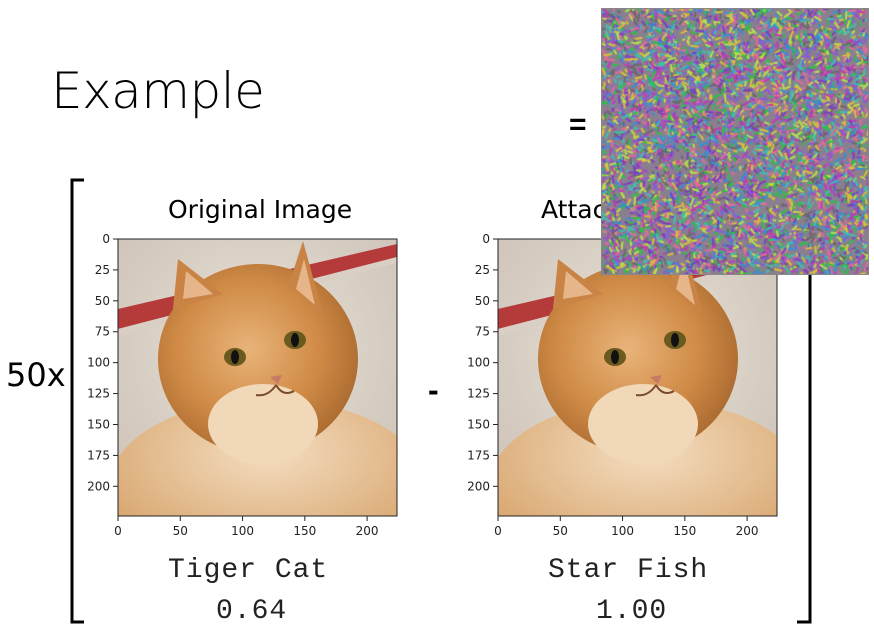 This screenshot has width=874, height=636. I want to click on panel-1-title: Original Image, so click(260, 209).